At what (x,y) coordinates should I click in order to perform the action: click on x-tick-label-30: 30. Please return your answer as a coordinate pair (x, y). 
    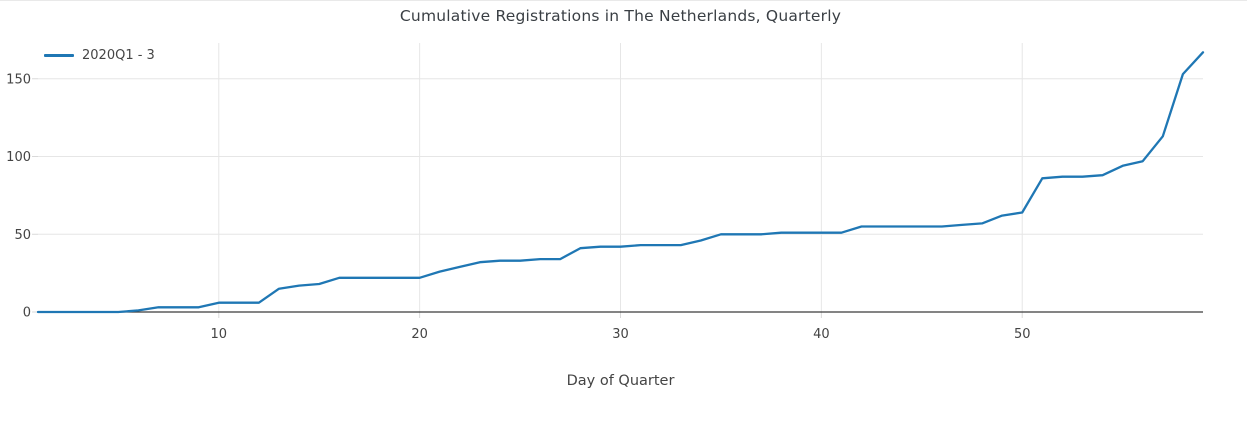
    Looking at the image, I should click on (620, 334).